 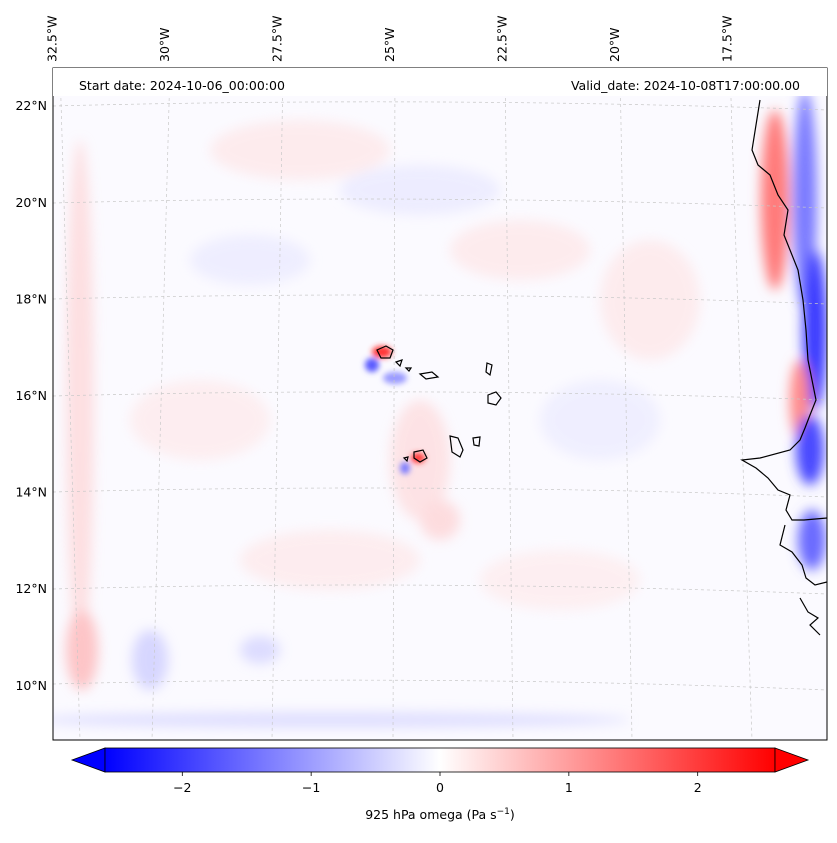 I want to click on longitude-tick-label: 22.5°W, so click(x=502, y=39).